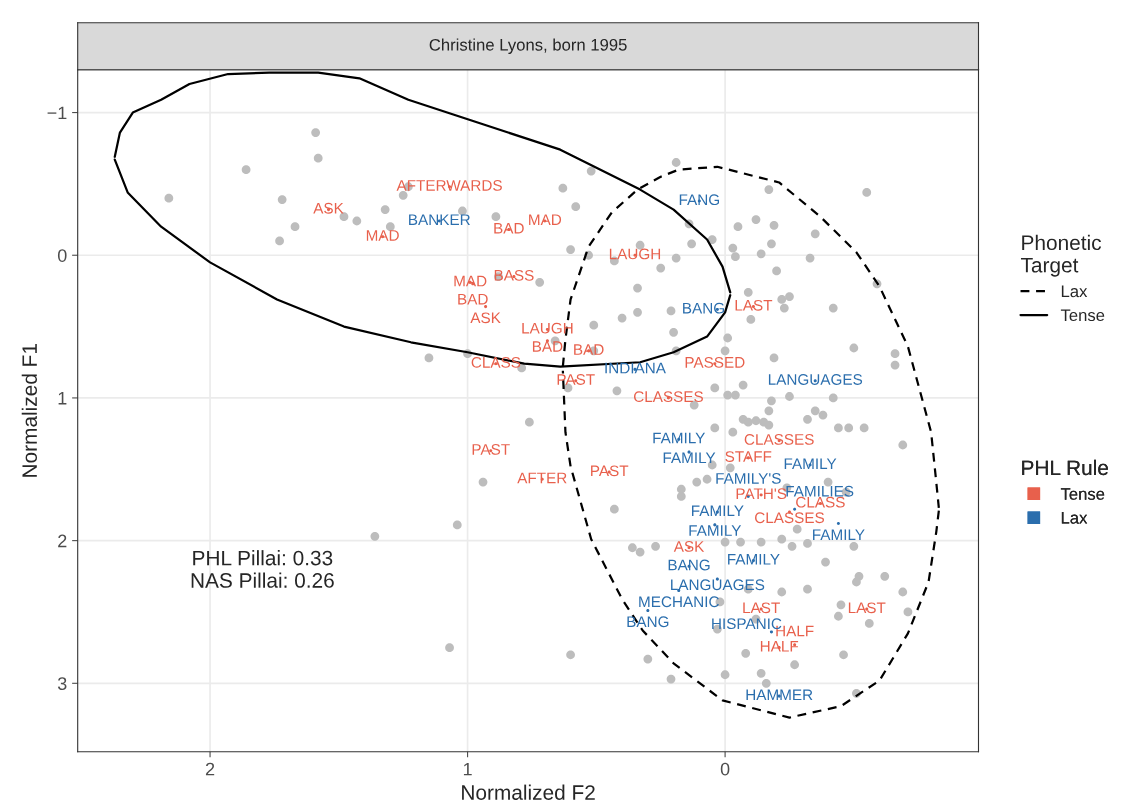 The height and width of the screenshot is (811, 1126). What do you see at coordinates (820, 491) in the screenshot?
I see `data-label: FAMILIES` at bounding box center [820, 491].